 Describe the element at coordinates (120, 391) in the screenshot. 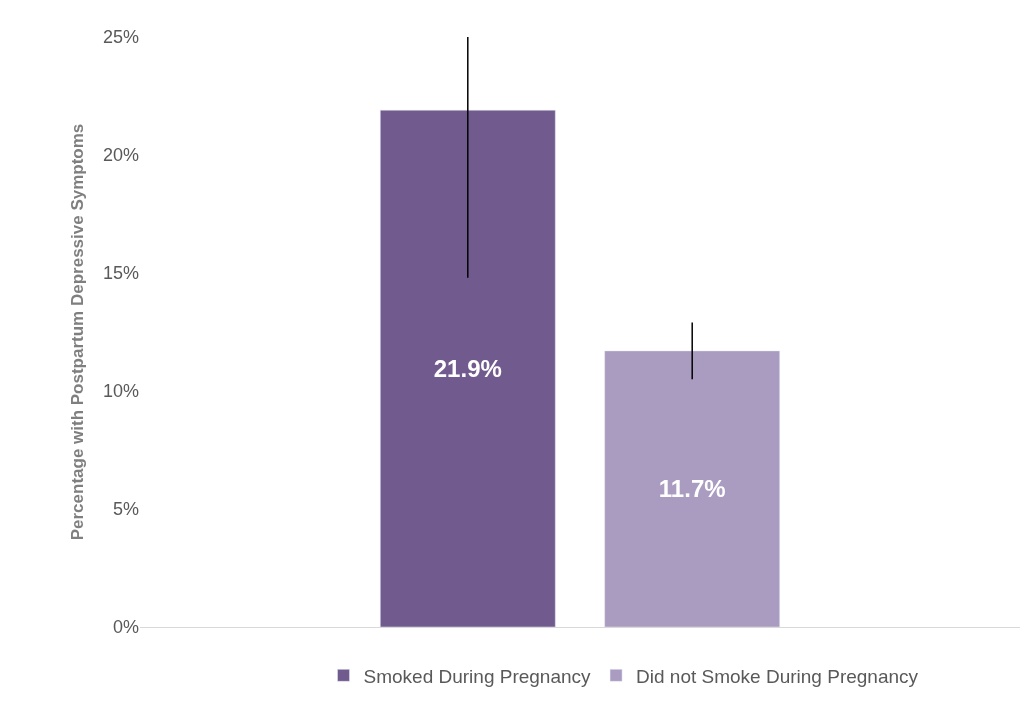

I see `y-tick-label: 10%` at that location.